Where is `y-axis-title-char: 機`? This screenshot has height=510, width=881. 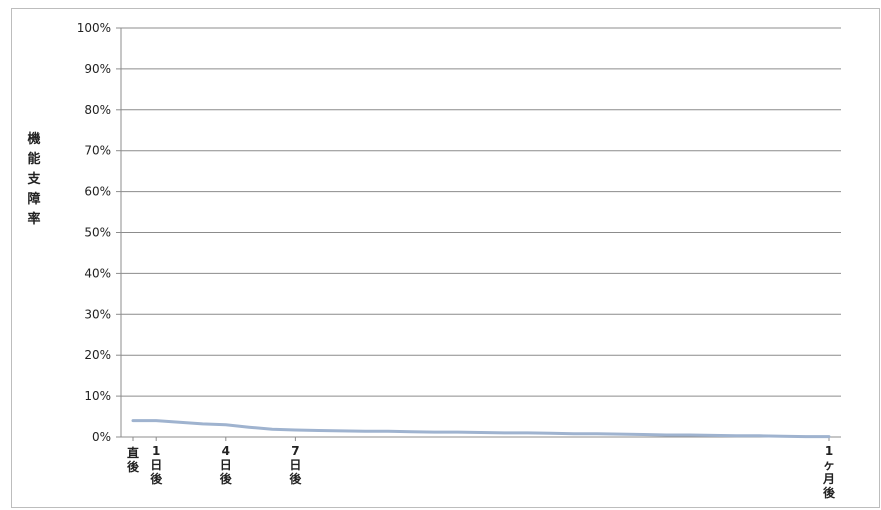 y-axis-title-char: 機 is located at coordinates (33, 139).